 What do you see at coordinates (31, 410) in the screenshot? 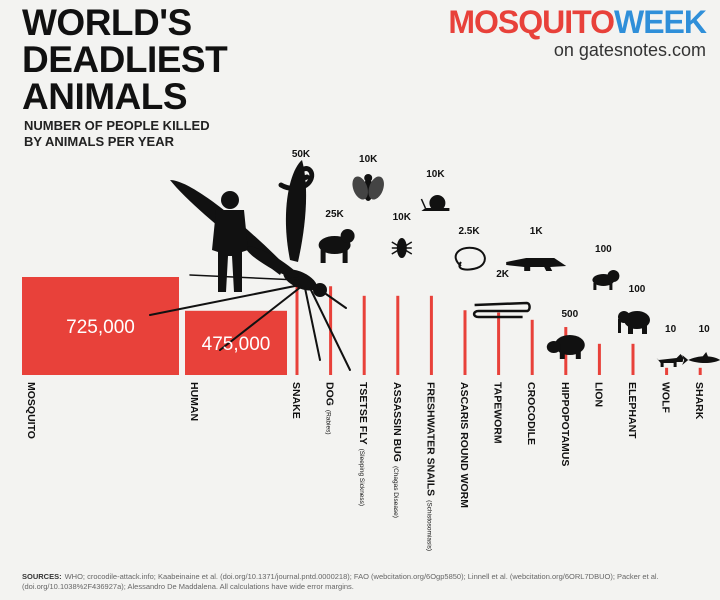
I see `category-label-mosquito: MOSQUITO` at bounding box center [31, 410].